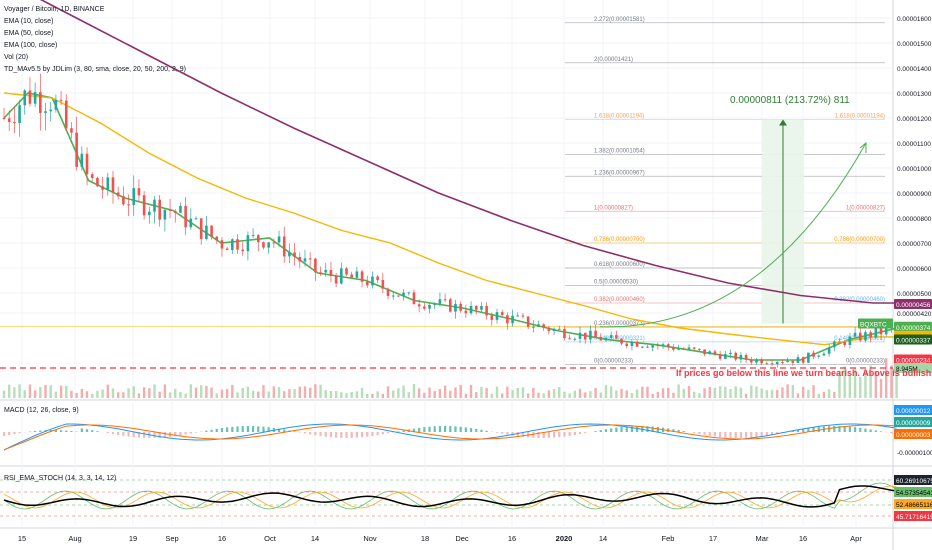 The height and width of the screenshot is (550, 932). What do you see at coordinates (28, 21) in the screenshot?
I see `indicator-ema10-label: EMA (10, close)` at bounding box center [28, 21].